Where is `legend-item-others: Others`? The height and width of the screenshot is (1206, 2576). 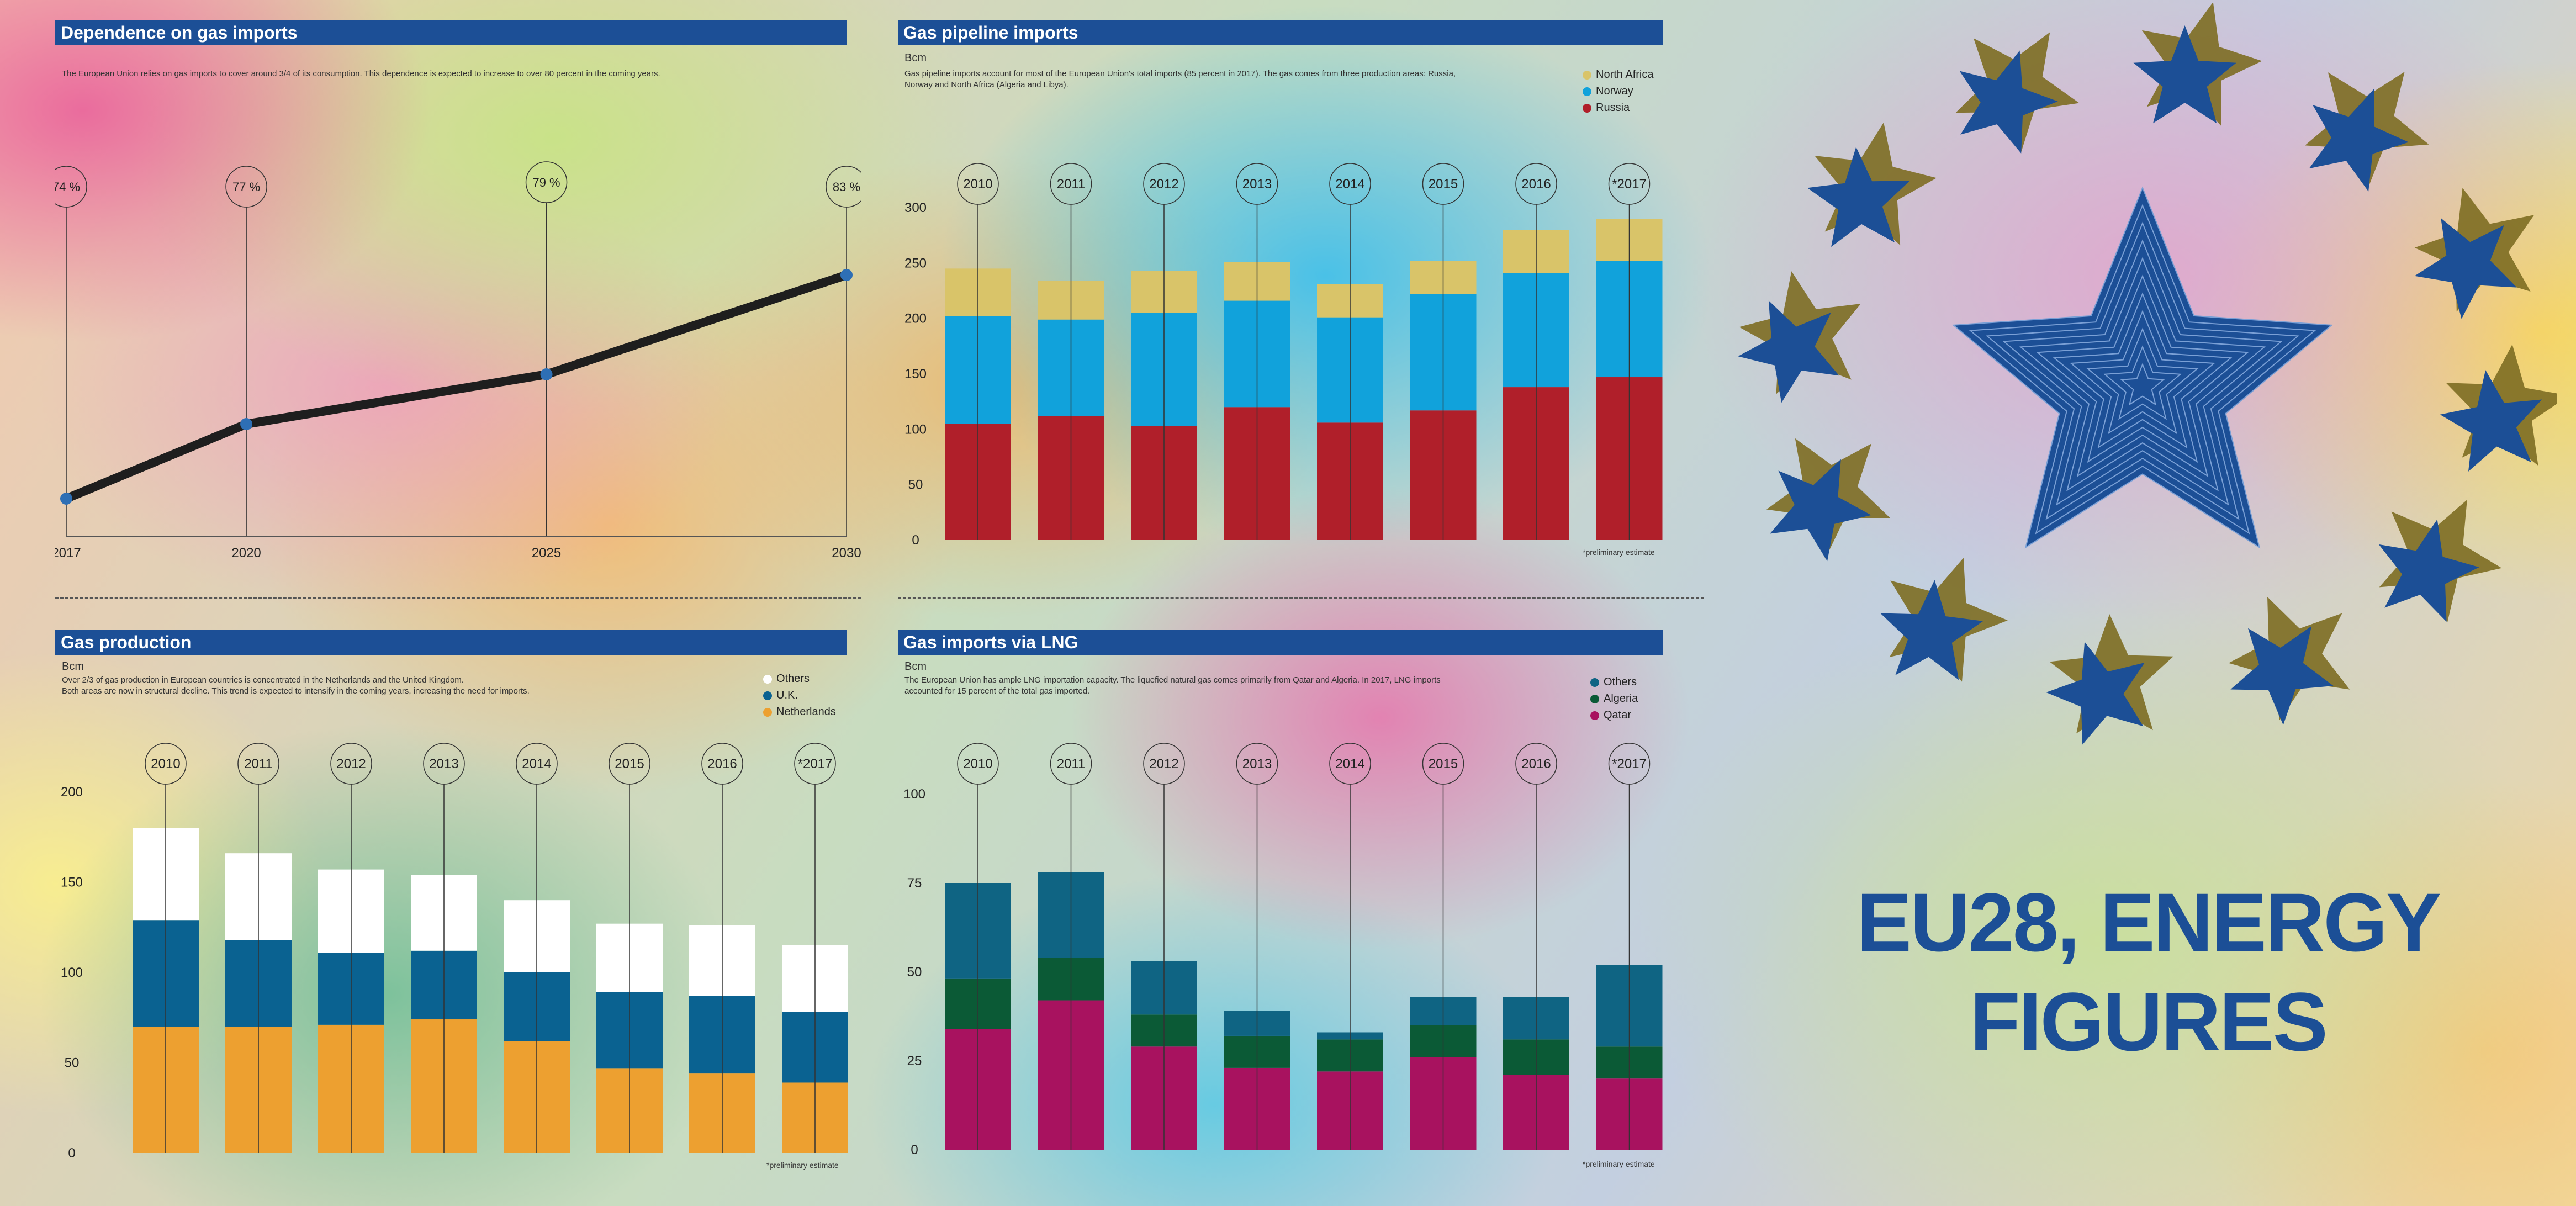
legend-item-others: Others is located at coordinates (799, 678).